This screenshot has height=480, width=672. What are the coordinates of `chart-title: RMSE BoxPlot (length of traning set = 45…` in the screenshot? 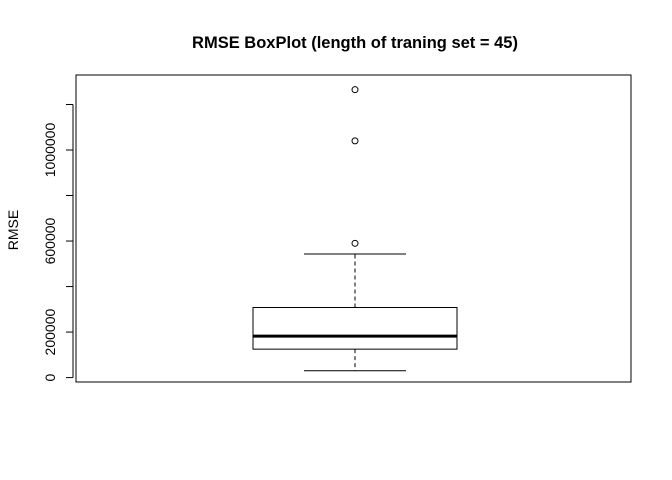 It's located at (355, 43).